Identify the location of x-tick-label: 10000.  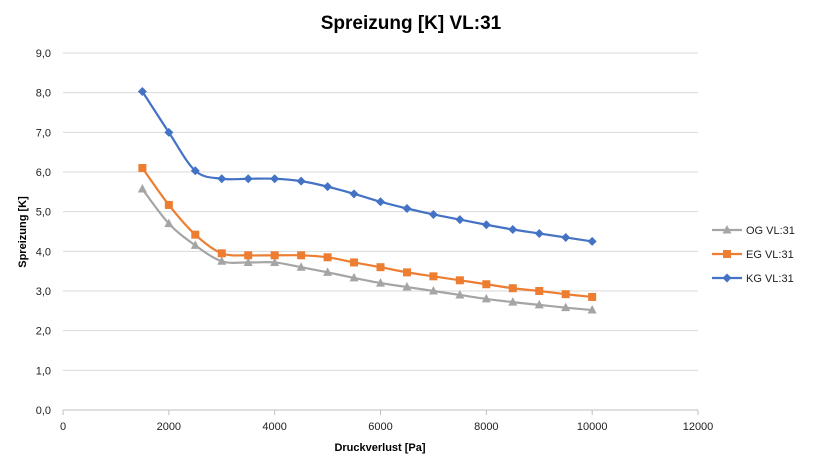
(592, 427).